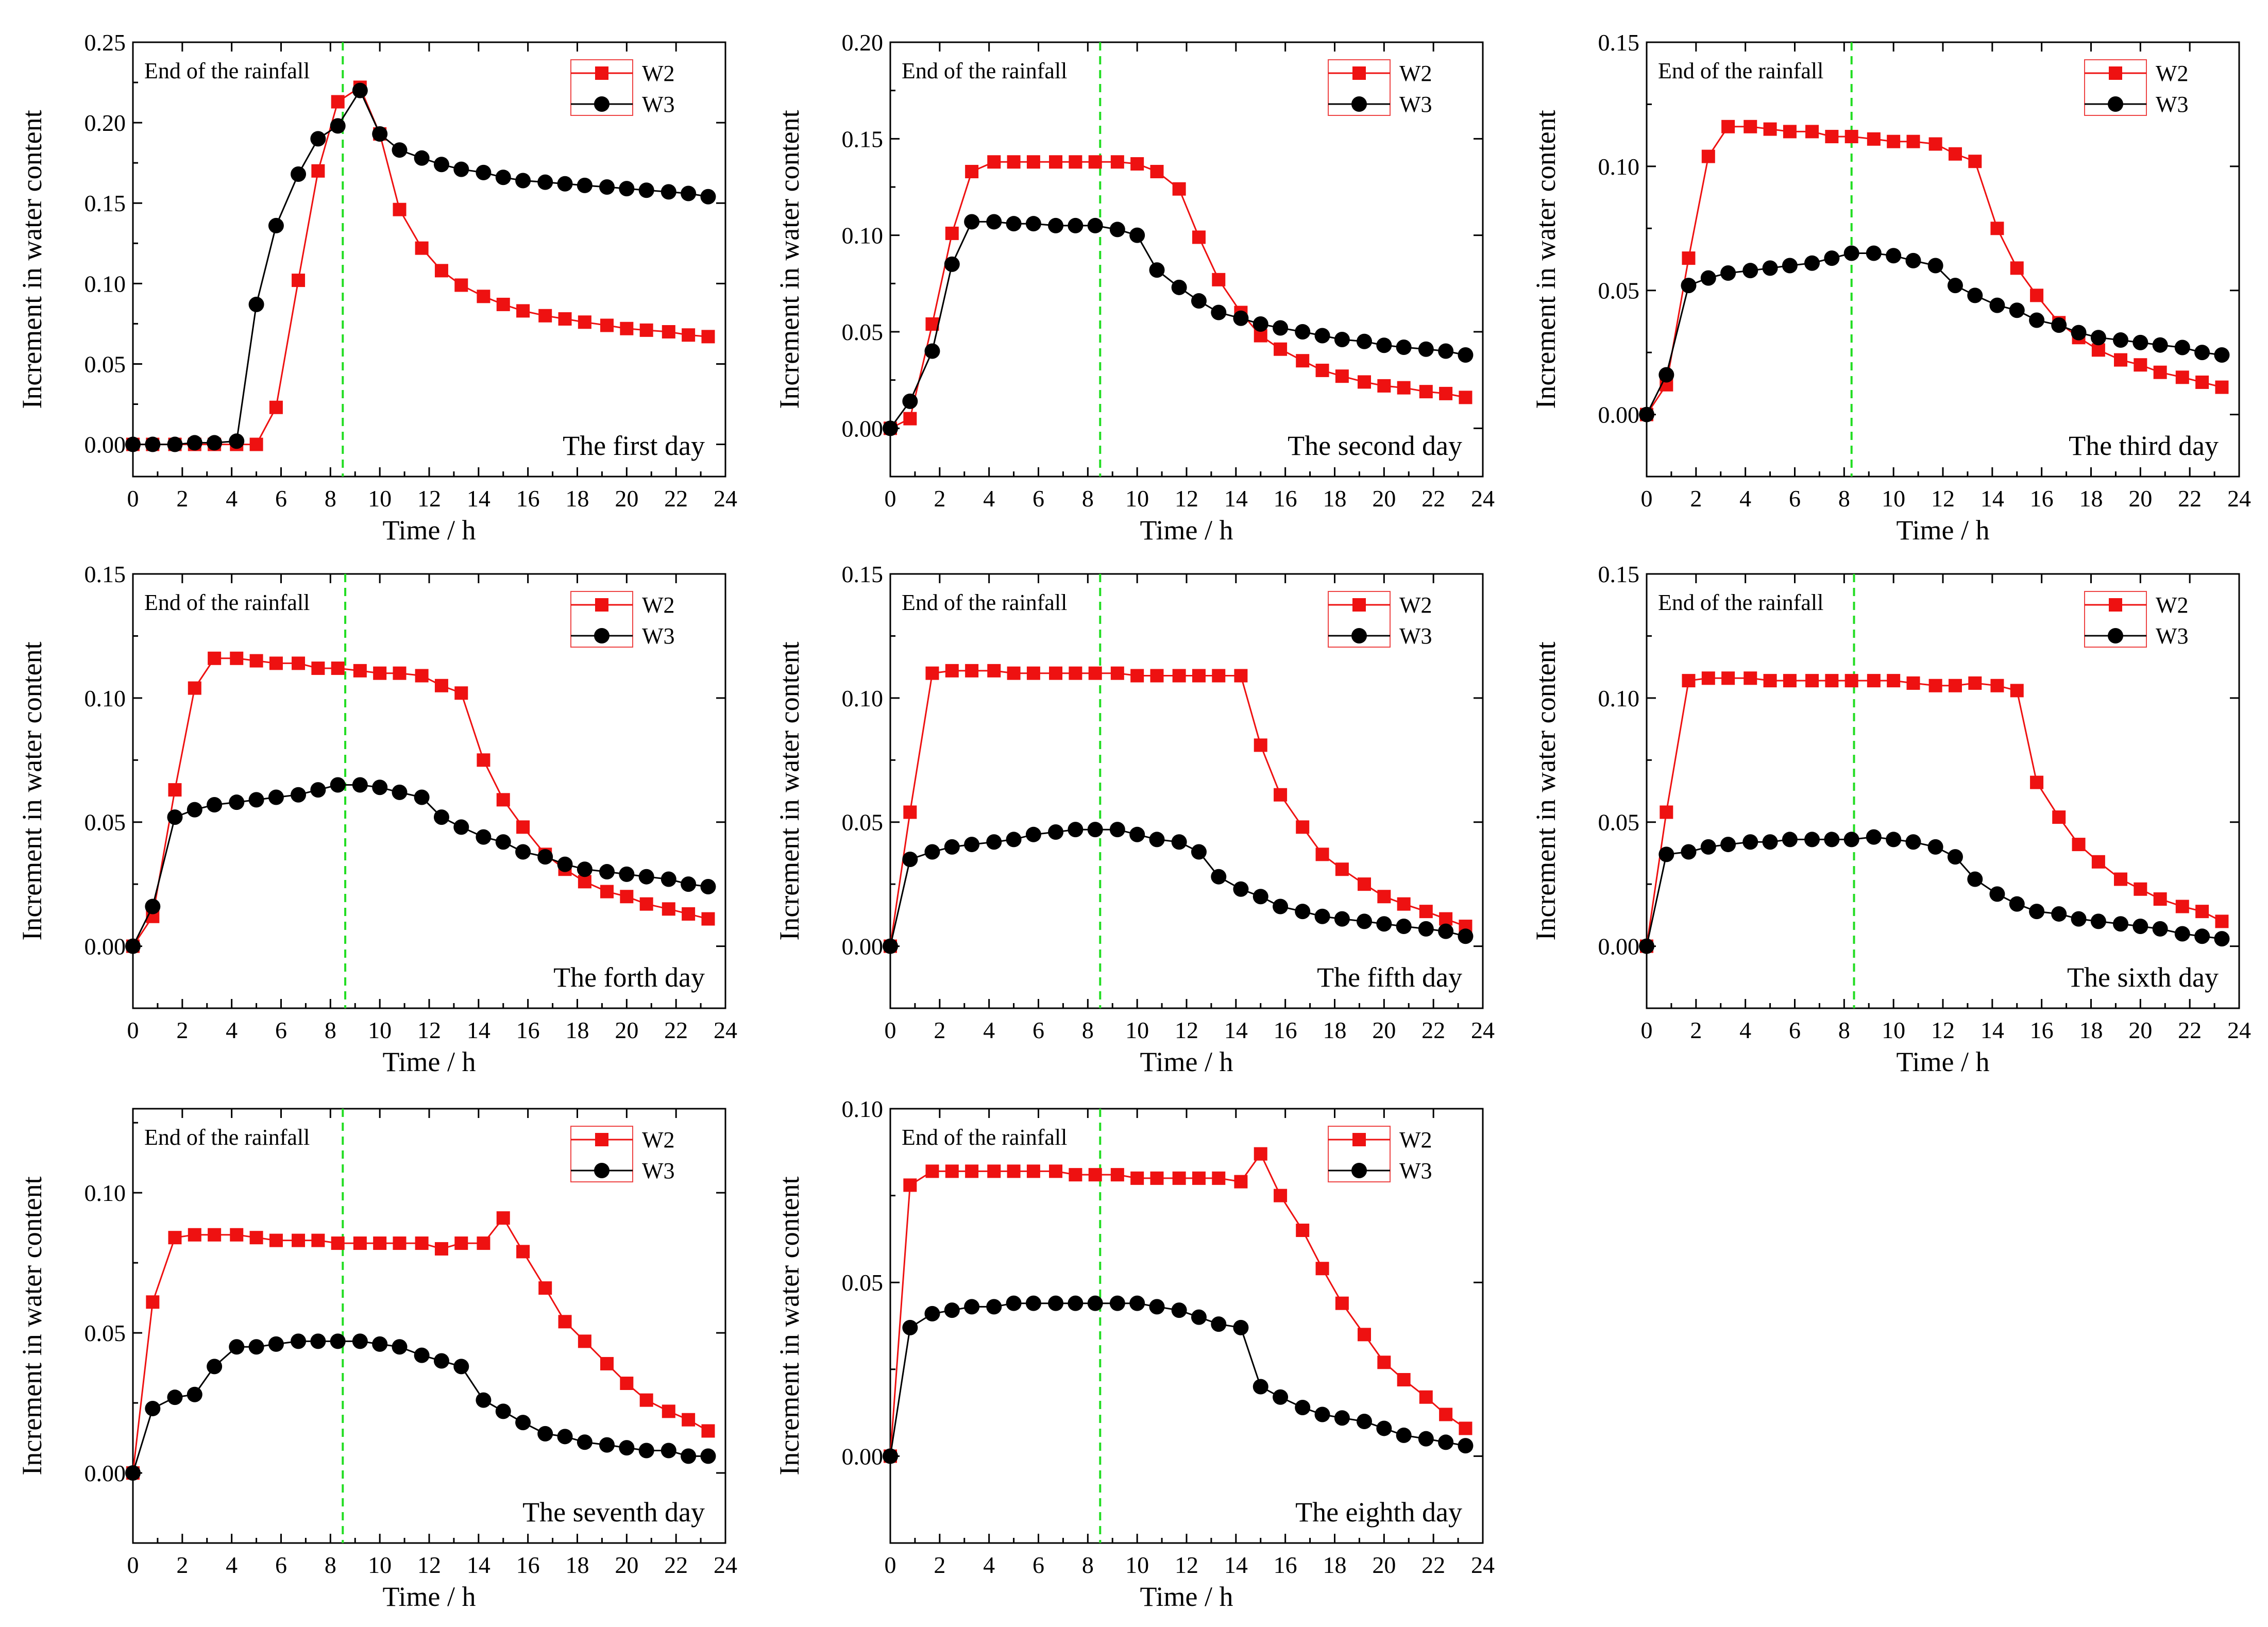  What do you see at coordinates (105, 283) in the screenshot?
I see `y-tick-label: 0.10` at bounding box center [105, 283].